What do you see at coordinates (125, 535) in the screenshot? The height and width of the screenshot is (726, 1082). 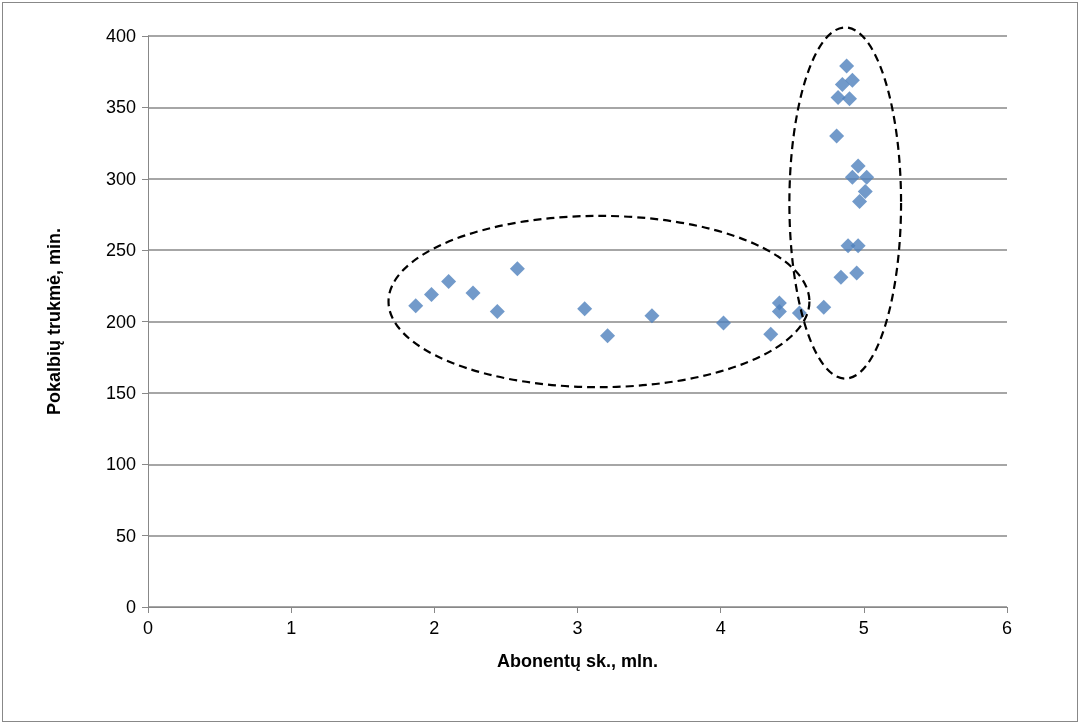 I see `y-tick-label: 50` at bounding box center [125, 535].